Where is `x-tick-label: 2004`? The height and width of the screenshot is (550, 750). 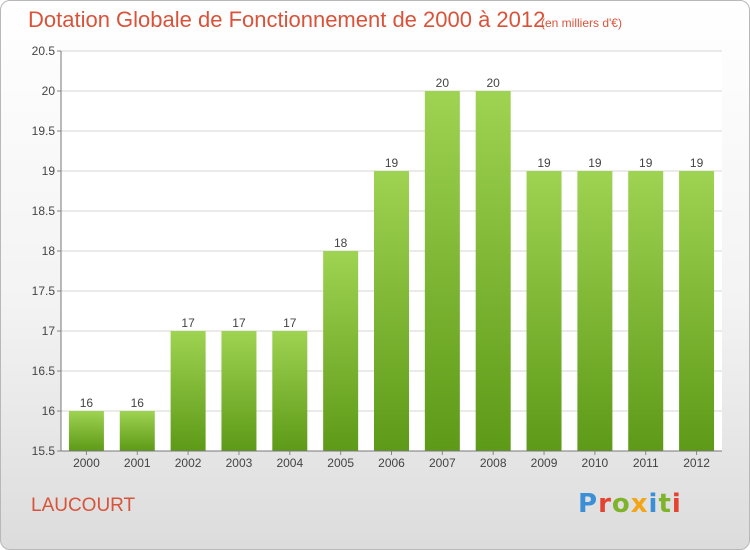
x-tick-label: 2004 is located at coordinates (289, 463).